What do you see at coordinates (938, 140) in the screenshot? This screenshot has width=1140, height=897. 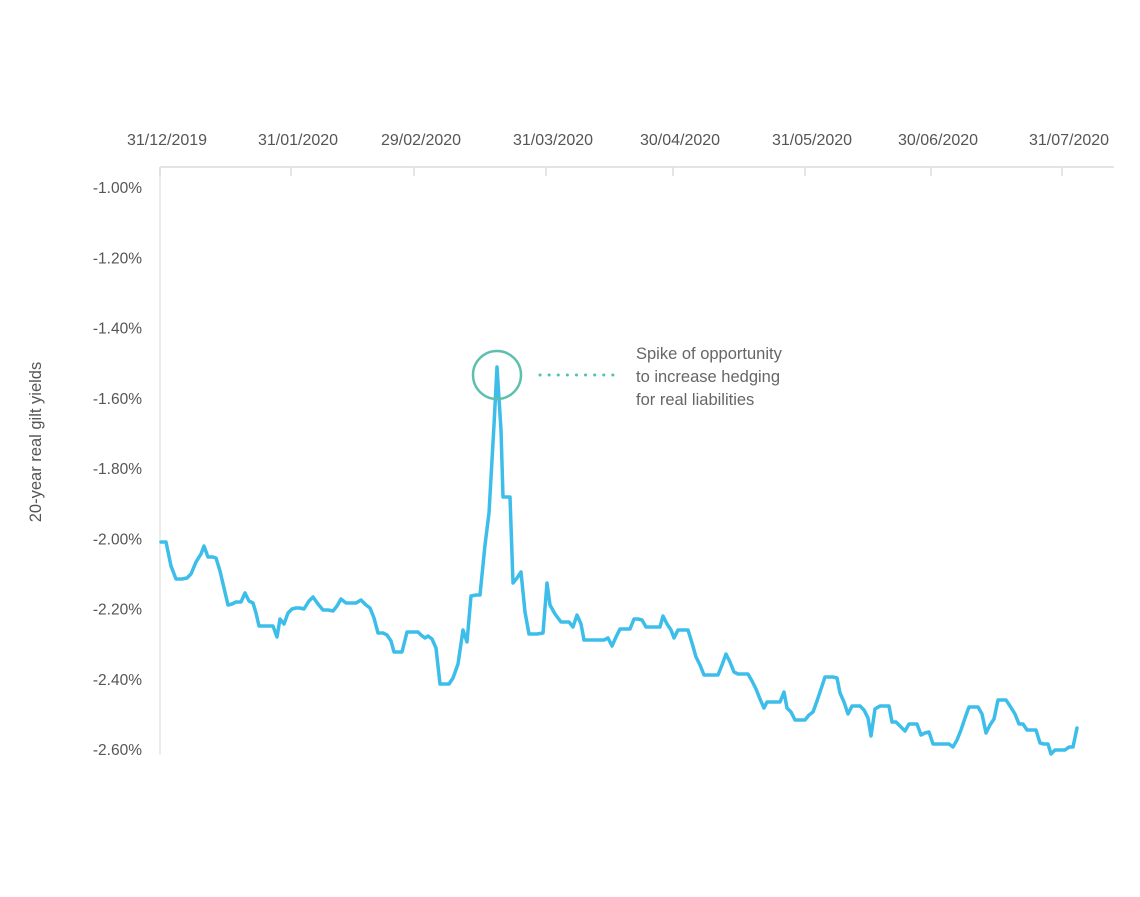 I see `x-tick-label: 30/06/2020` at bounding box center [938, 140].